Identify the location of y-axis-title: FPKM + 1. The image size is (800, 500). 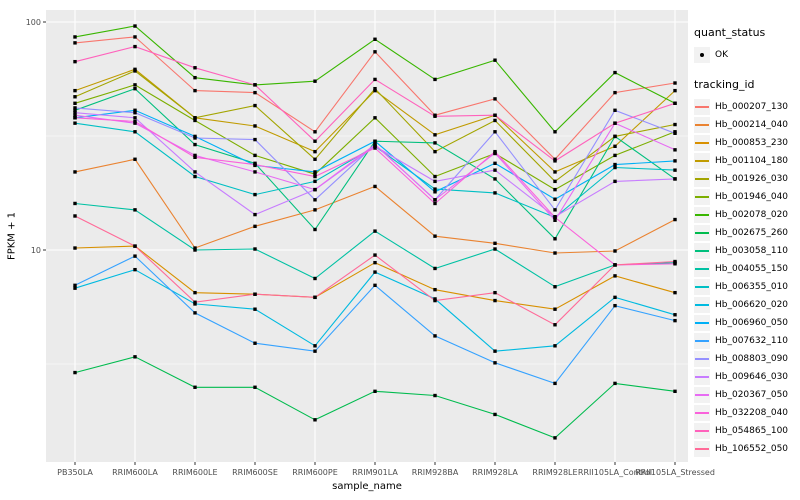
(12, 236).